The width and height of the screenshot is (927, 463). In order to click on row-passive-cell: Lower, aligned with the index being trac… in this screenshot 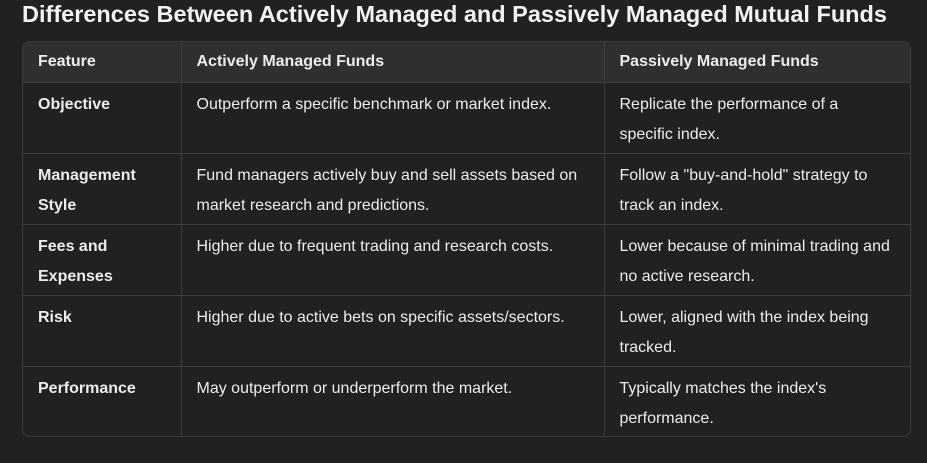, I will do `click(757, 331)`.